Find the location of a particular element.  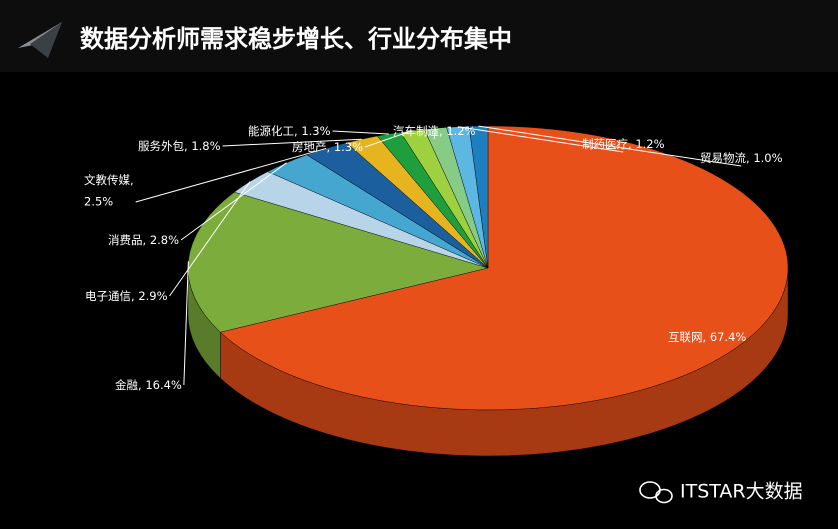

category-label: 贸易物流 is located at coordinates (723, 158).